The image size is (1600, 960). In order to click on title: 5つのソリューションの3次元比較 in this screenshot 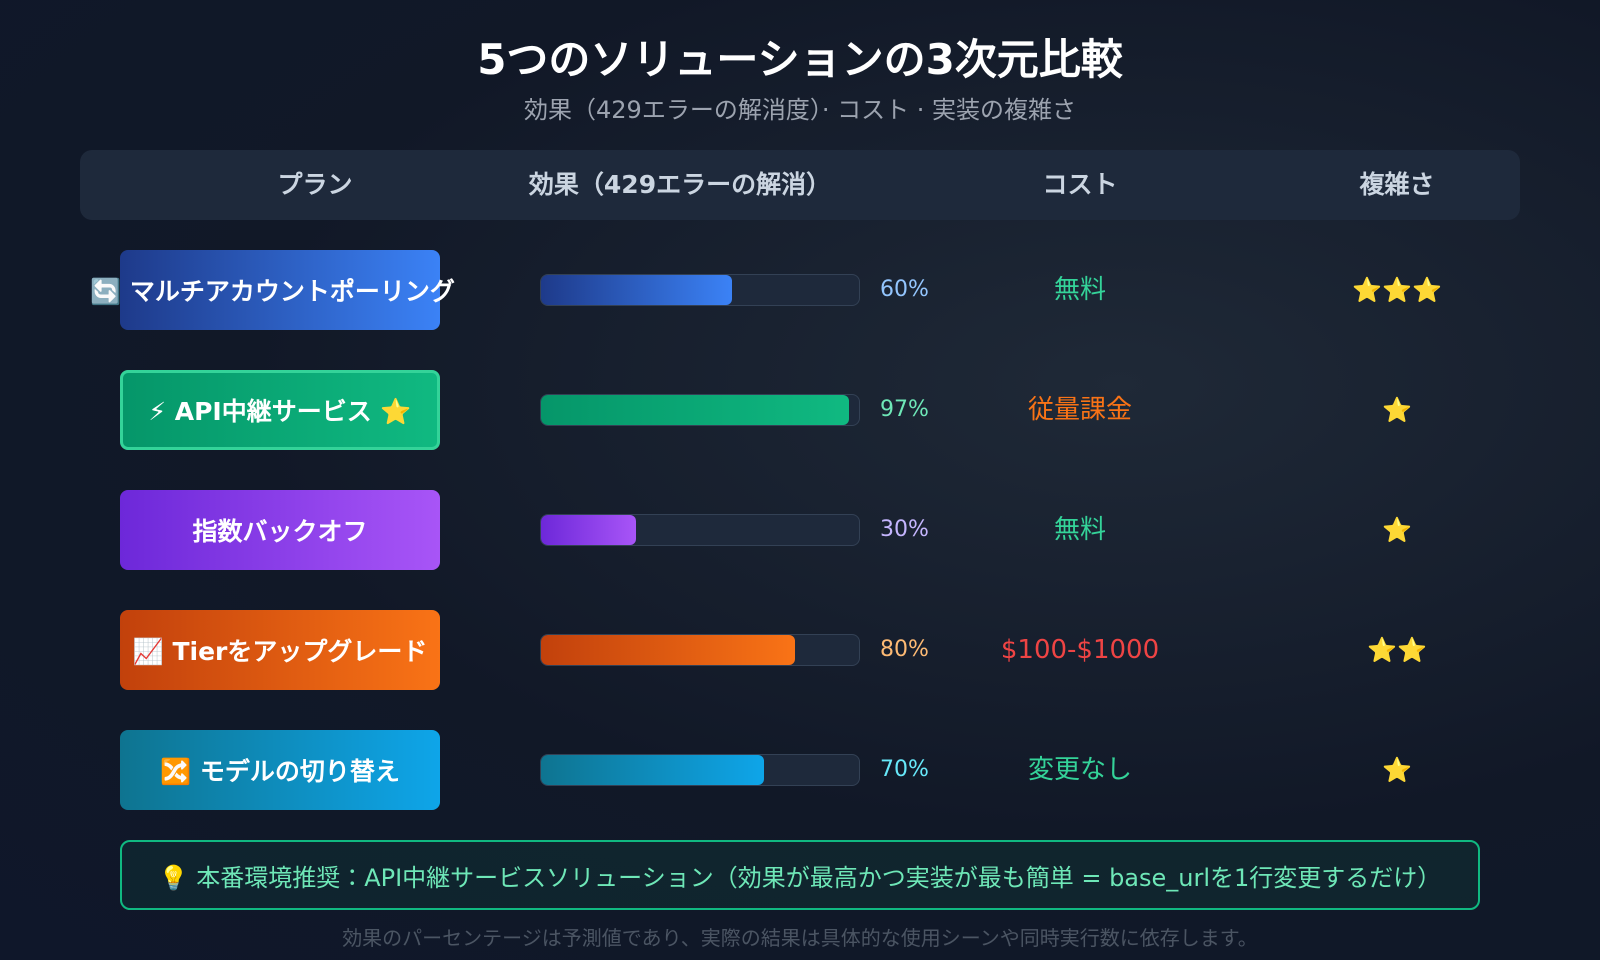, I will do `click(800, 59)`.